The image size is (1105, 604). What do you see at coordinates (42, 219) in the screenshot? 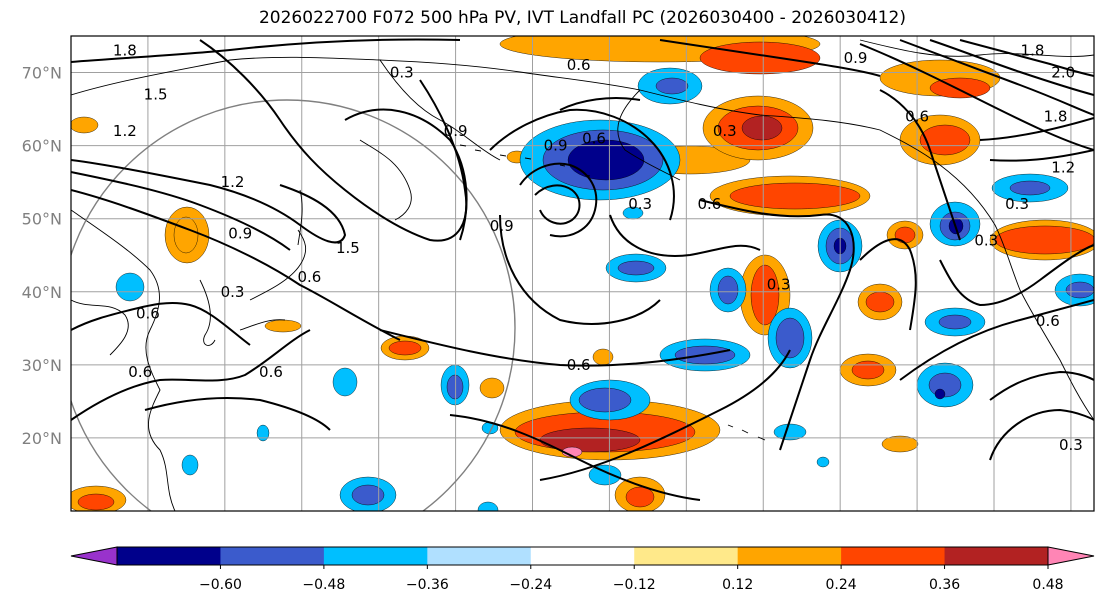
I see `lat-tick-label: 50°N` at bounding box center [42, 219].